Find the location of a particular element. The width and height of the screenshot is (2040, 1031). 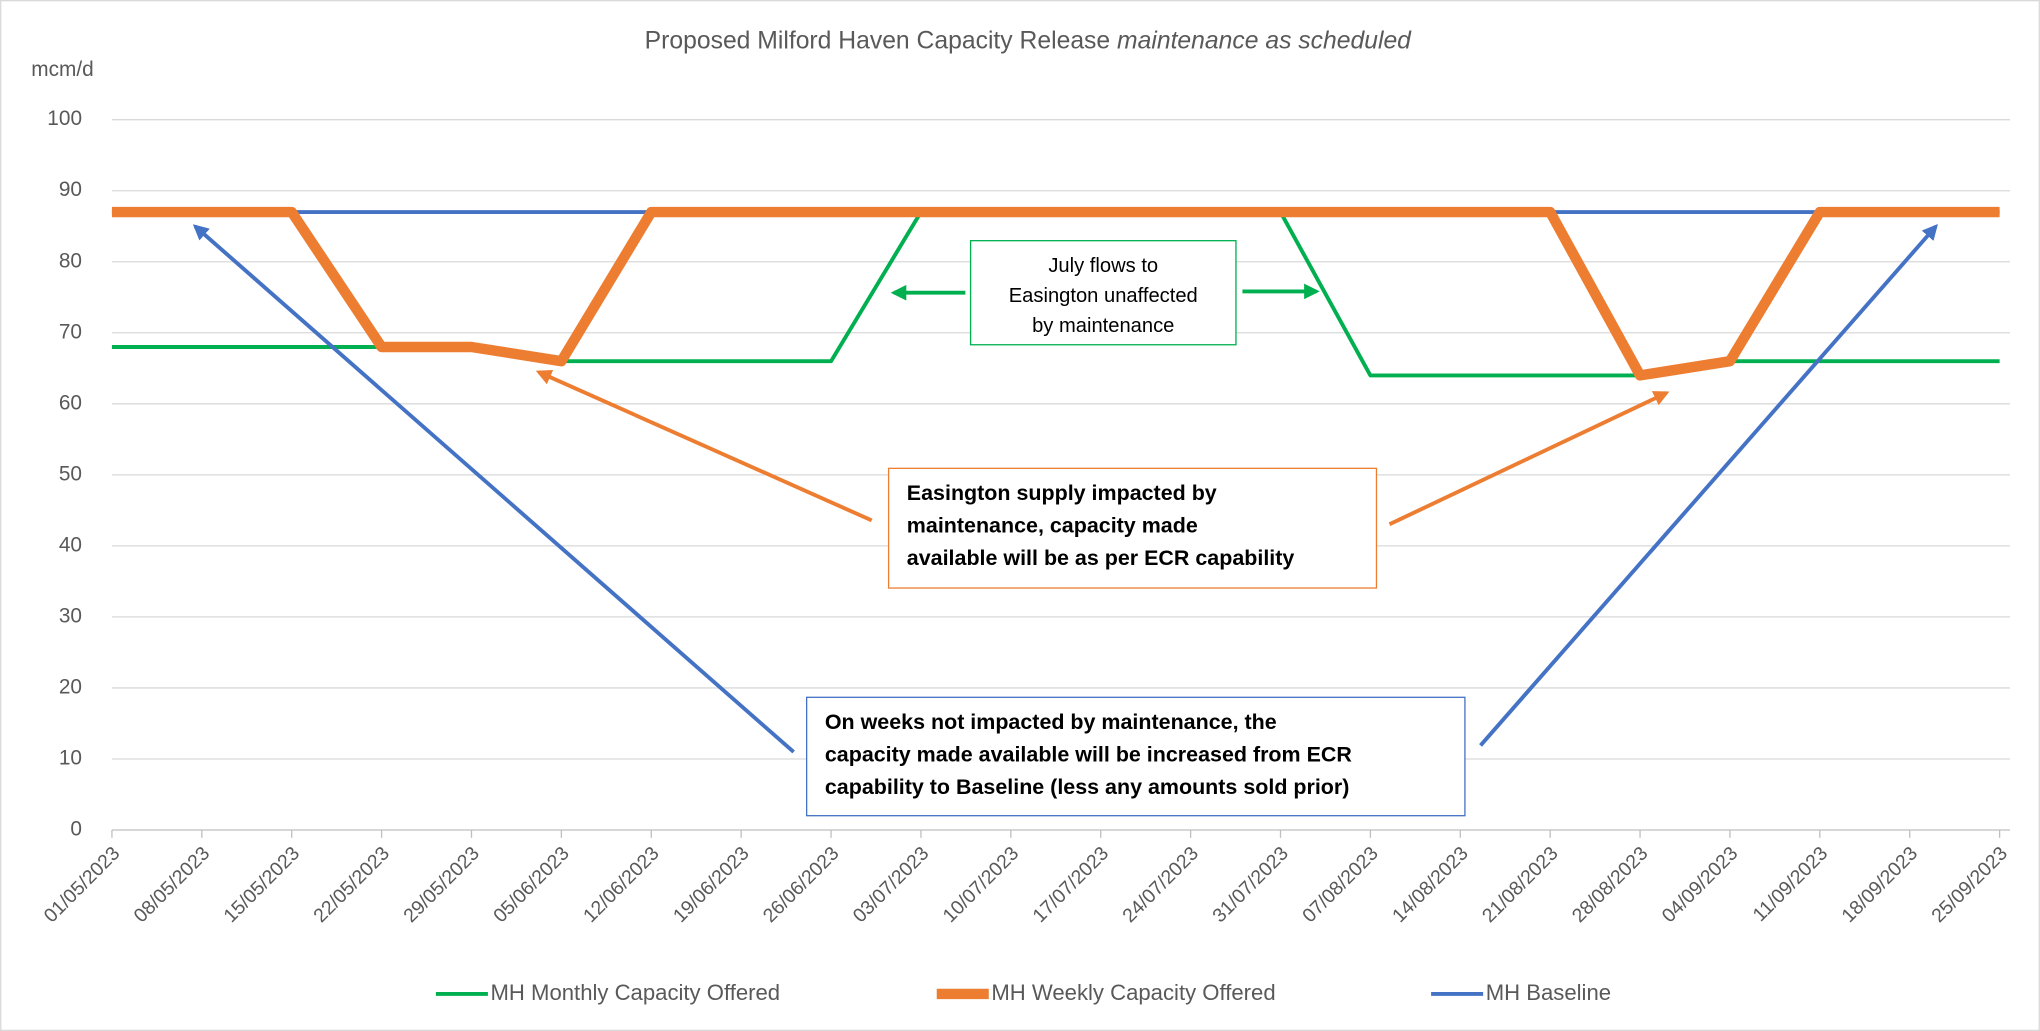

y-tick-label: 30 is located at coordinates (70, 615).